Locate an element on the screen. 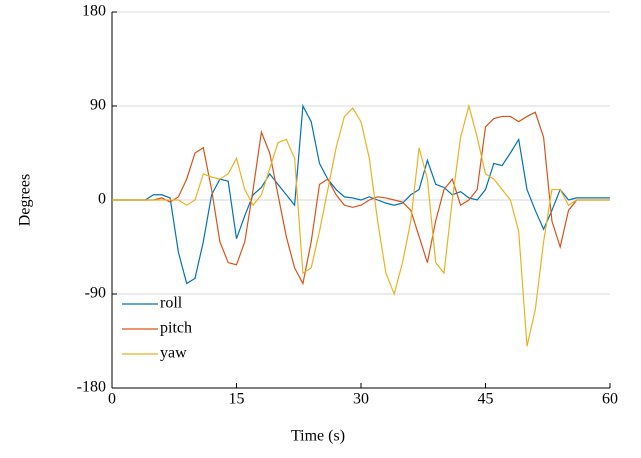  y-tick-label: 90 is located at coordinates (98, 105).